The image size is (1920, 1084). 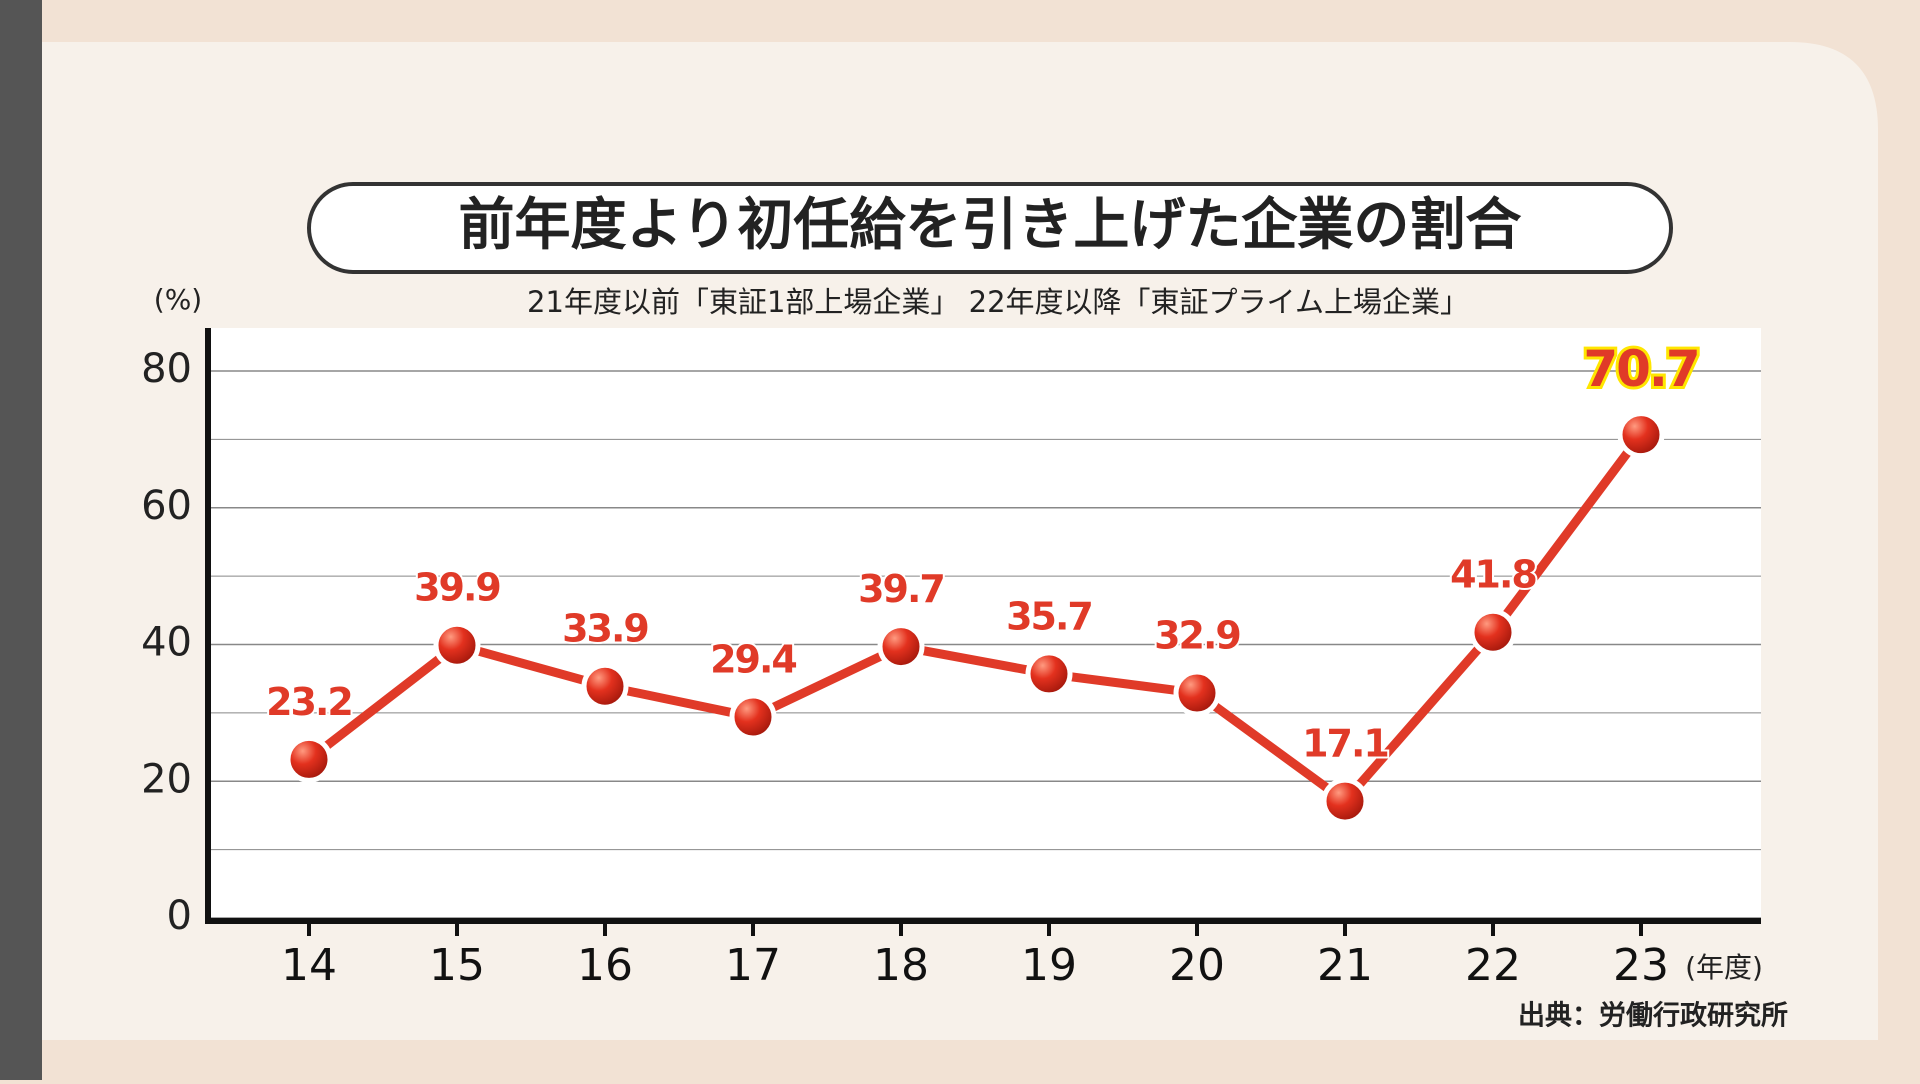 I want to click on x-tick-label: 21, so click(x=1345, y=965).